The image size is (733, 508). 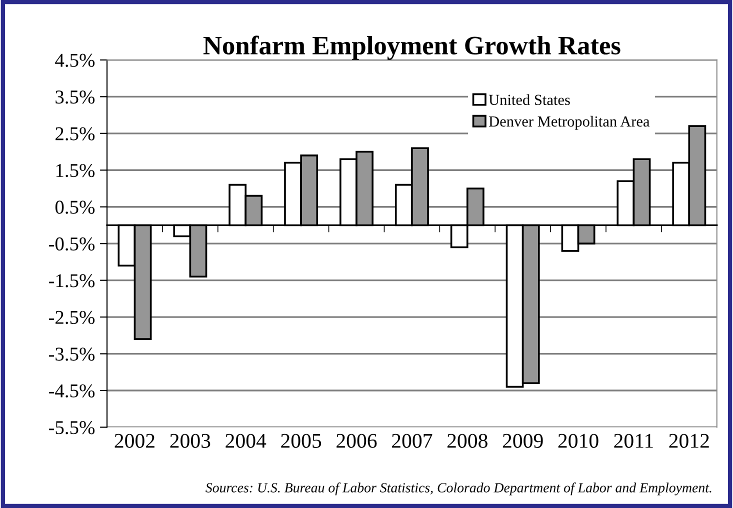 I want to click on y-tick-label: -2.5%, so click(x=71, y=317).